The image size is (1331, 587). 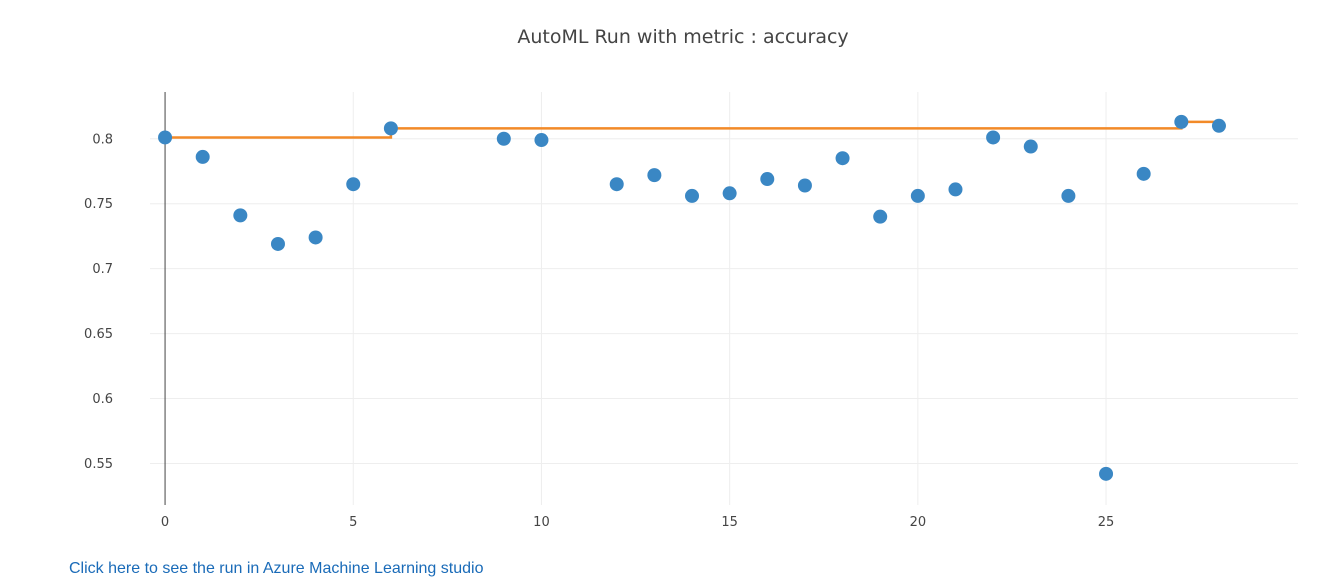 What do you see at coordinates (98, 464) in the screenshot?
I see `y-tick-label: 0.55` at bounding box center [98, 464].